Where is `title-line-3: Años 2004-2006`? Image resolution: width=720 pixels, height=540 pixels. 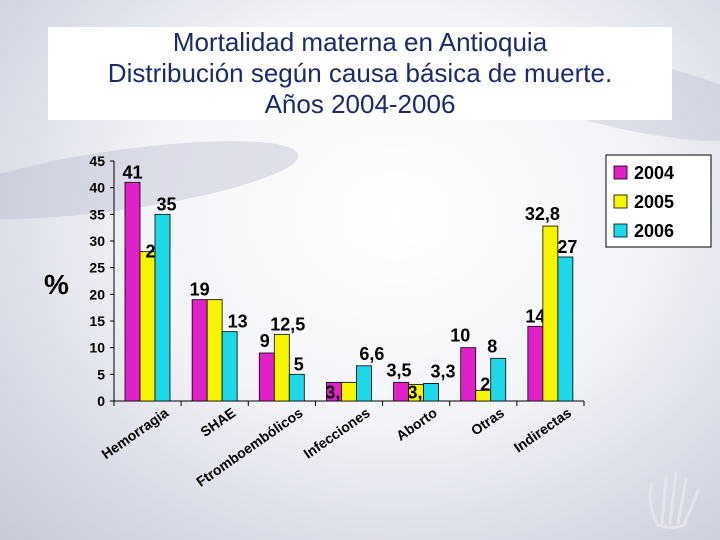 title-line-3: Años 2004-2006 is located at coordinates (360, 104).